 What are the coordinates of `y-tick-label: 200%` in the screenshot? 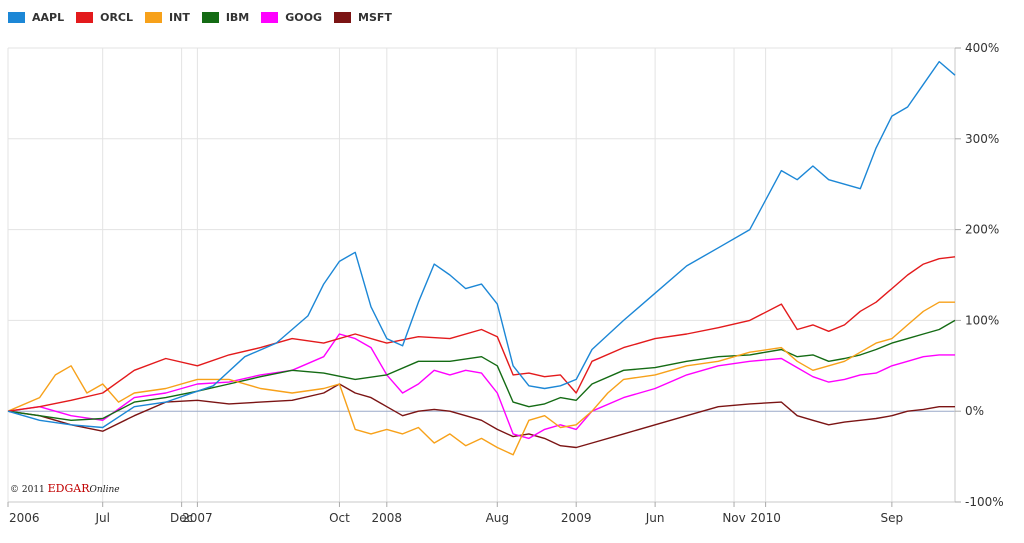 It's located at (982, 230).